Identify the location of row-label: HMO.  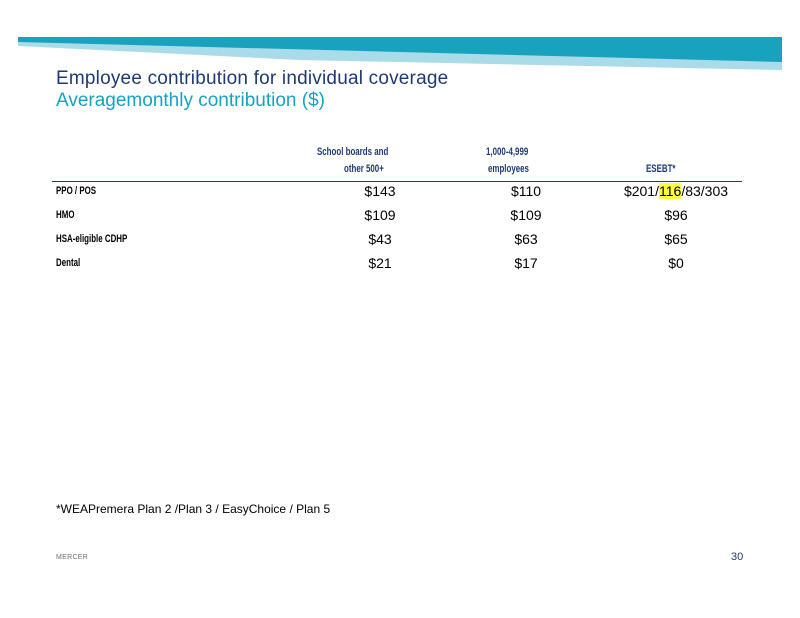
(65, 215).